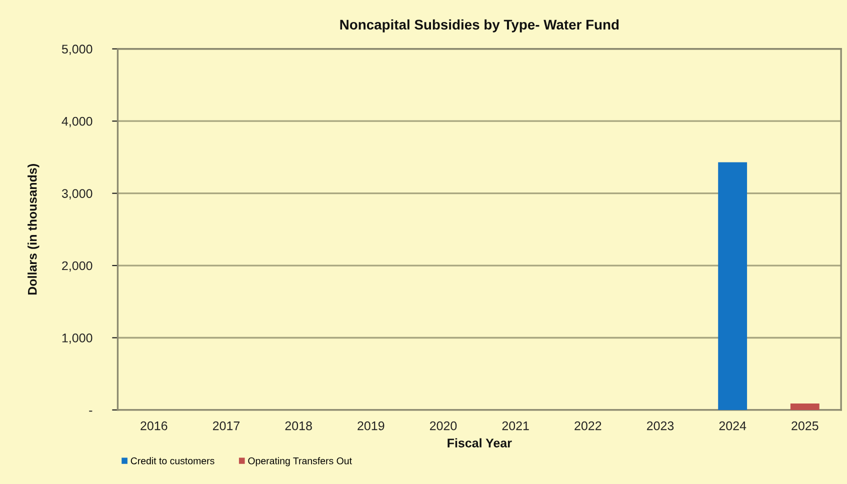 The height and width of the screenshot is (484, 847). Describe the element at coordinates (588, 425) in the screenshot. I see `x-tick-label: 2022` at that location.